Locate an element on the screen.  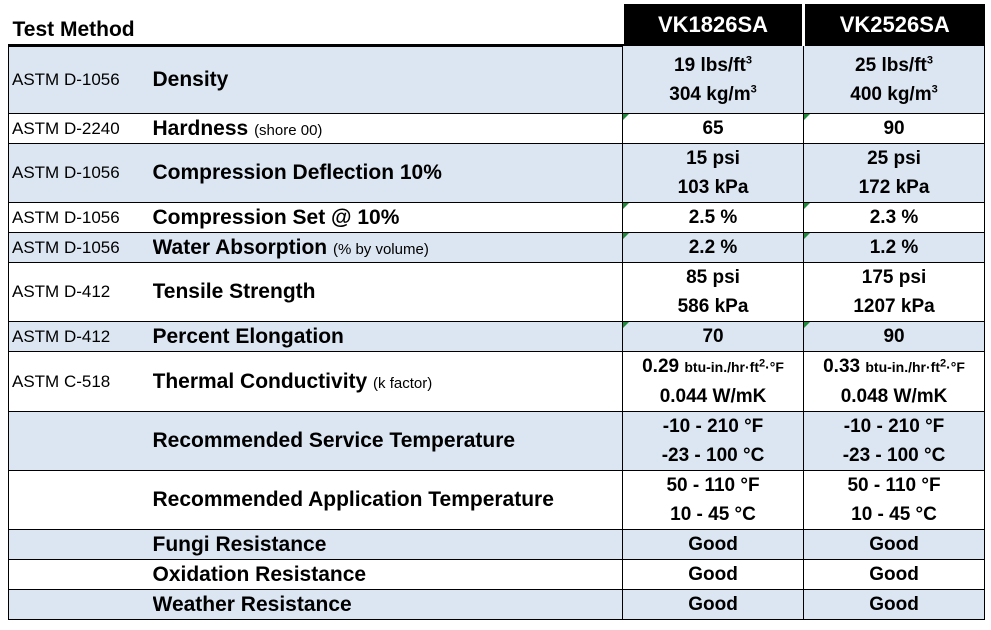
property-name: Oxidation Resistance is located at coordinates (259, 574).